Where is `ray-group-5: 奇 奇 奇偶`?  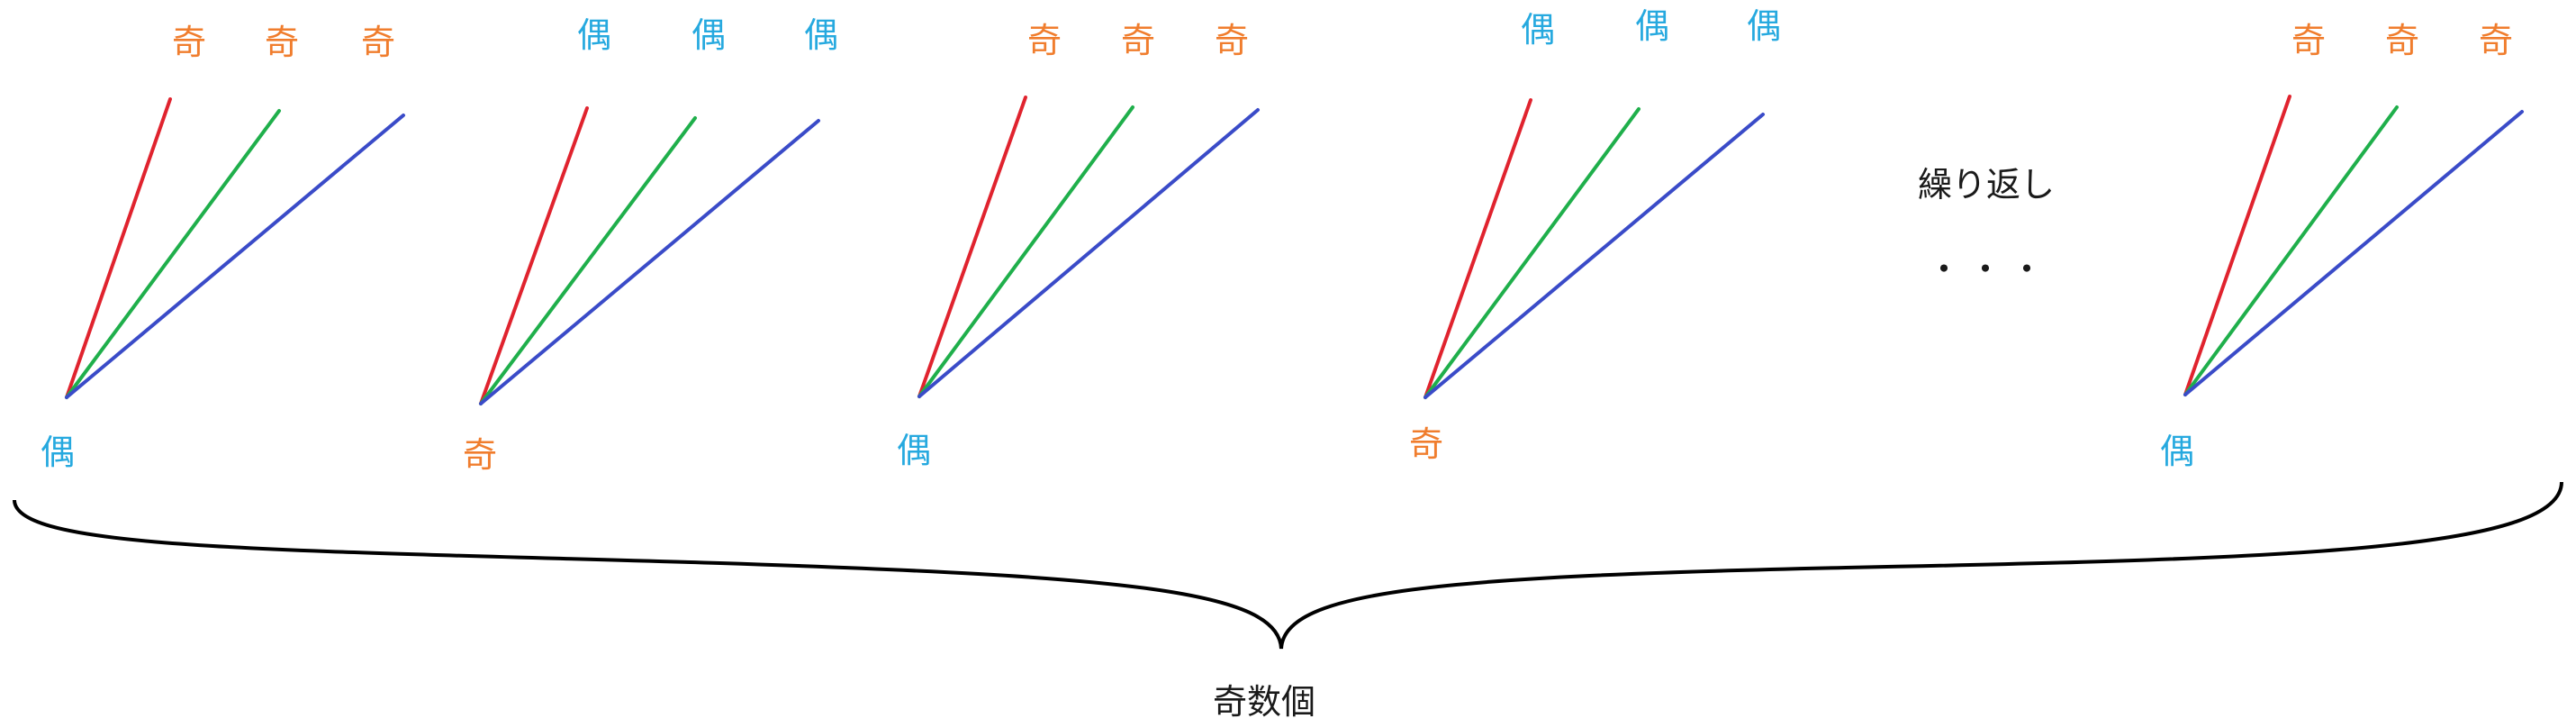
ray-group-5: 奇 奇 奇偶 is located at coordinates (2341, 246).